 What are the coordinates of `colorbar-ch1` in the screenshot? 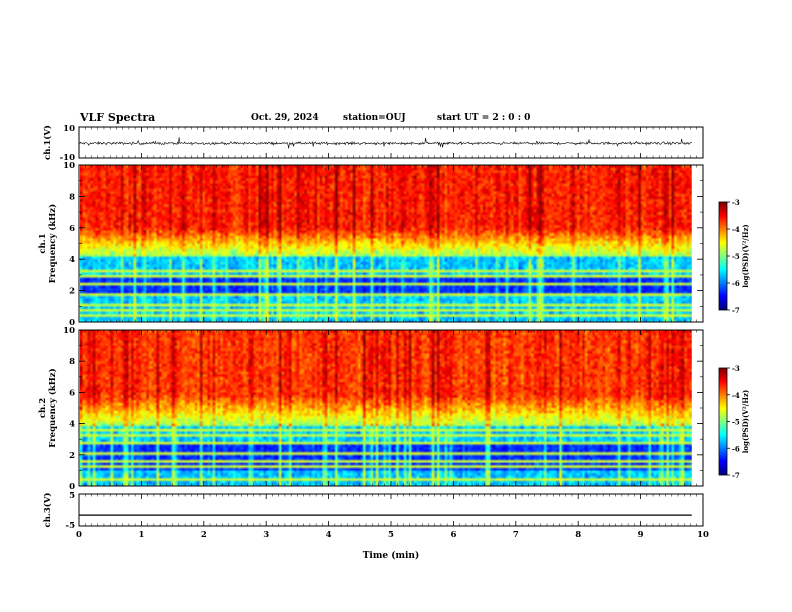 It's located at (723, 256).